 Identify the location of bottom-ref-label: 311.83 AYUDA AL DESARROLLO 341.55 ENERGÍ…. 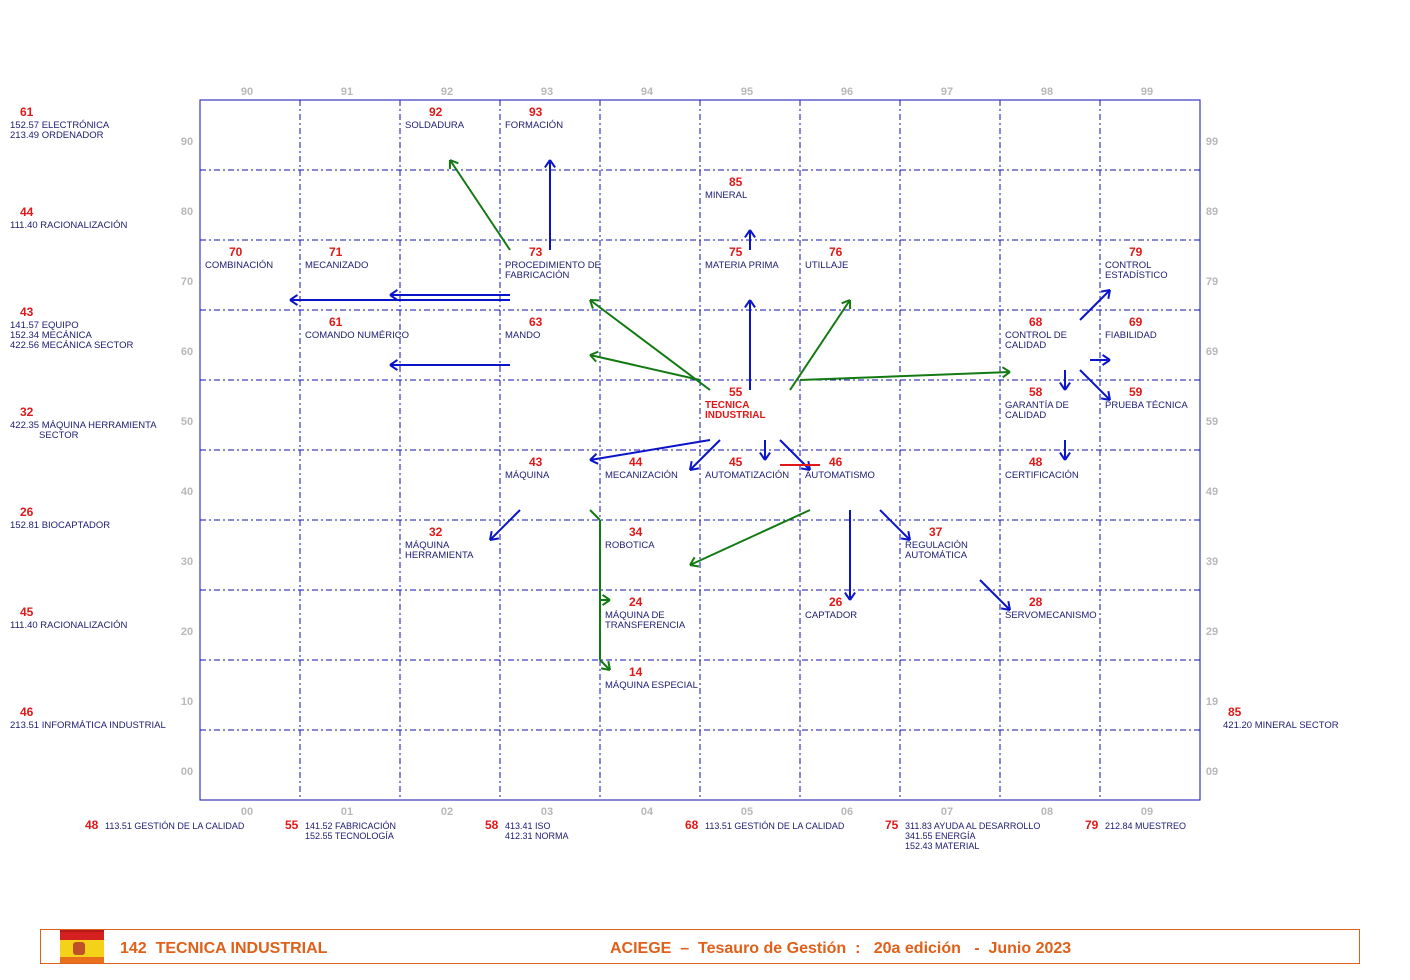
(973, 836).